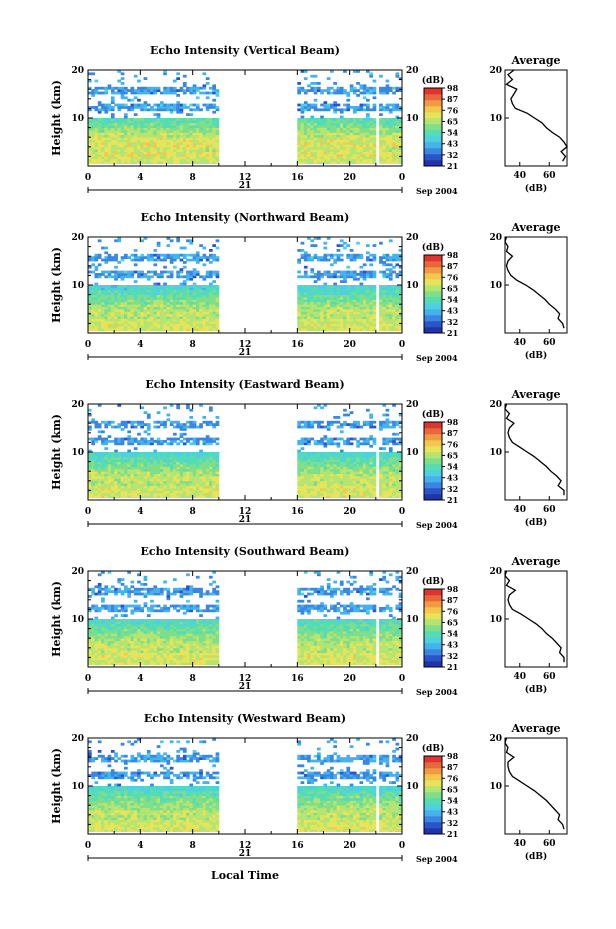 Image resolution: width=616 pixels, height=929 pixels. I want to click on profile-title: Average, so click(535, 227).